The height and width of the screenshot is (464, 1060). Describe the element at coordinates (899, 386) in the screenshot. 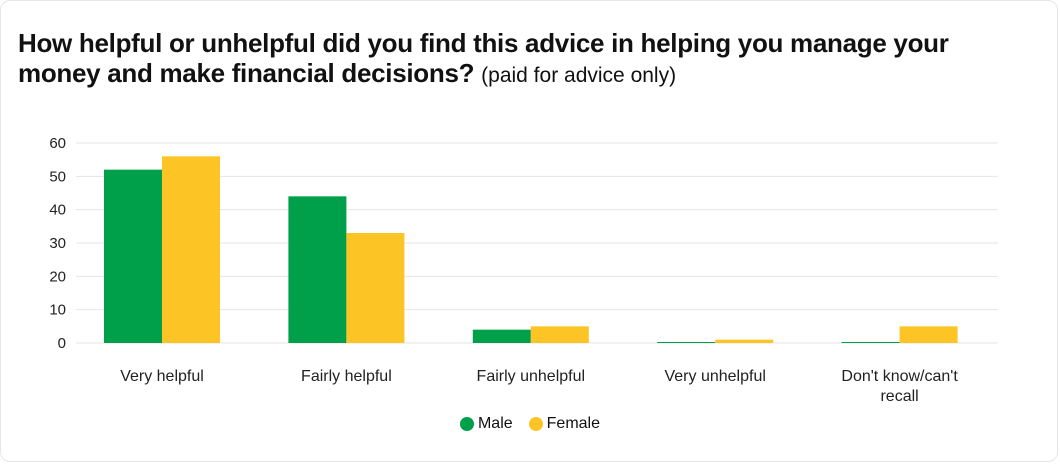

I see `x-category-label: Don't know/can't recall` at that location.